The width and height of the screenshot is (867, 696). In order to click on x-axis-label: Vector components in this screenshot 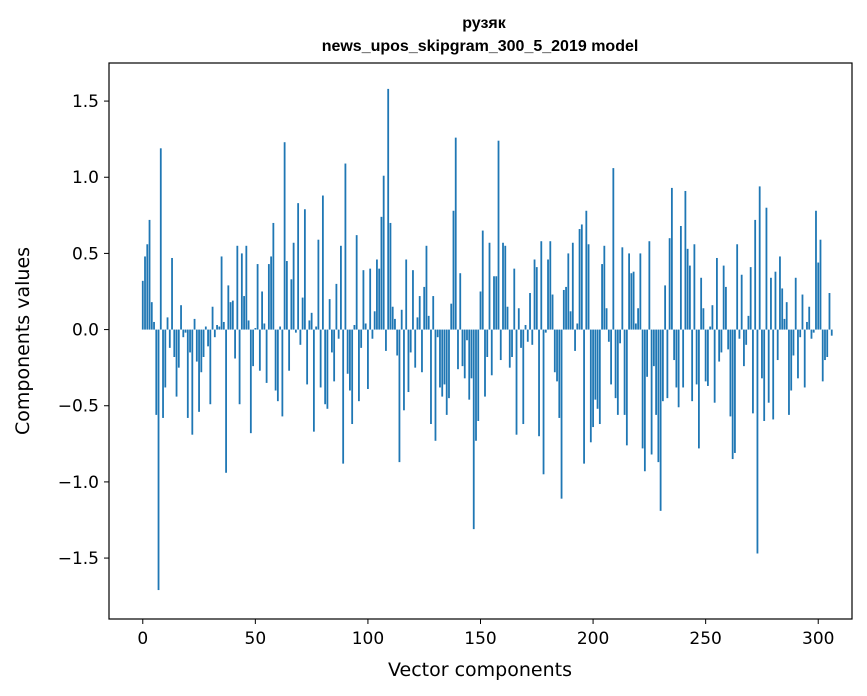, I will do `click(480, 670)`.